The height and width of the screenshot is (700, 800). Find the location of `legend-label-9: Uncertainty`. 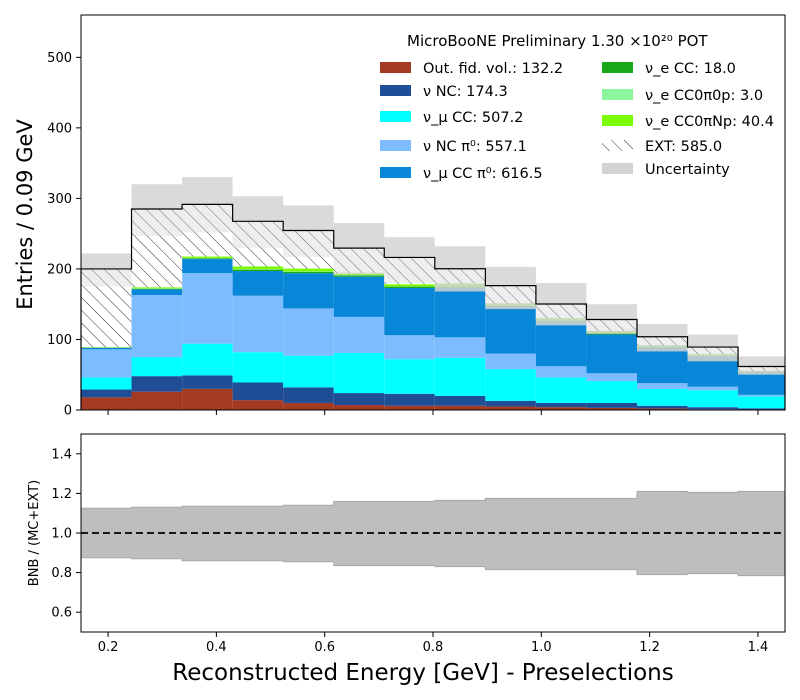

legend-label-9: Uncertainty is located at coordinates (687, 170).